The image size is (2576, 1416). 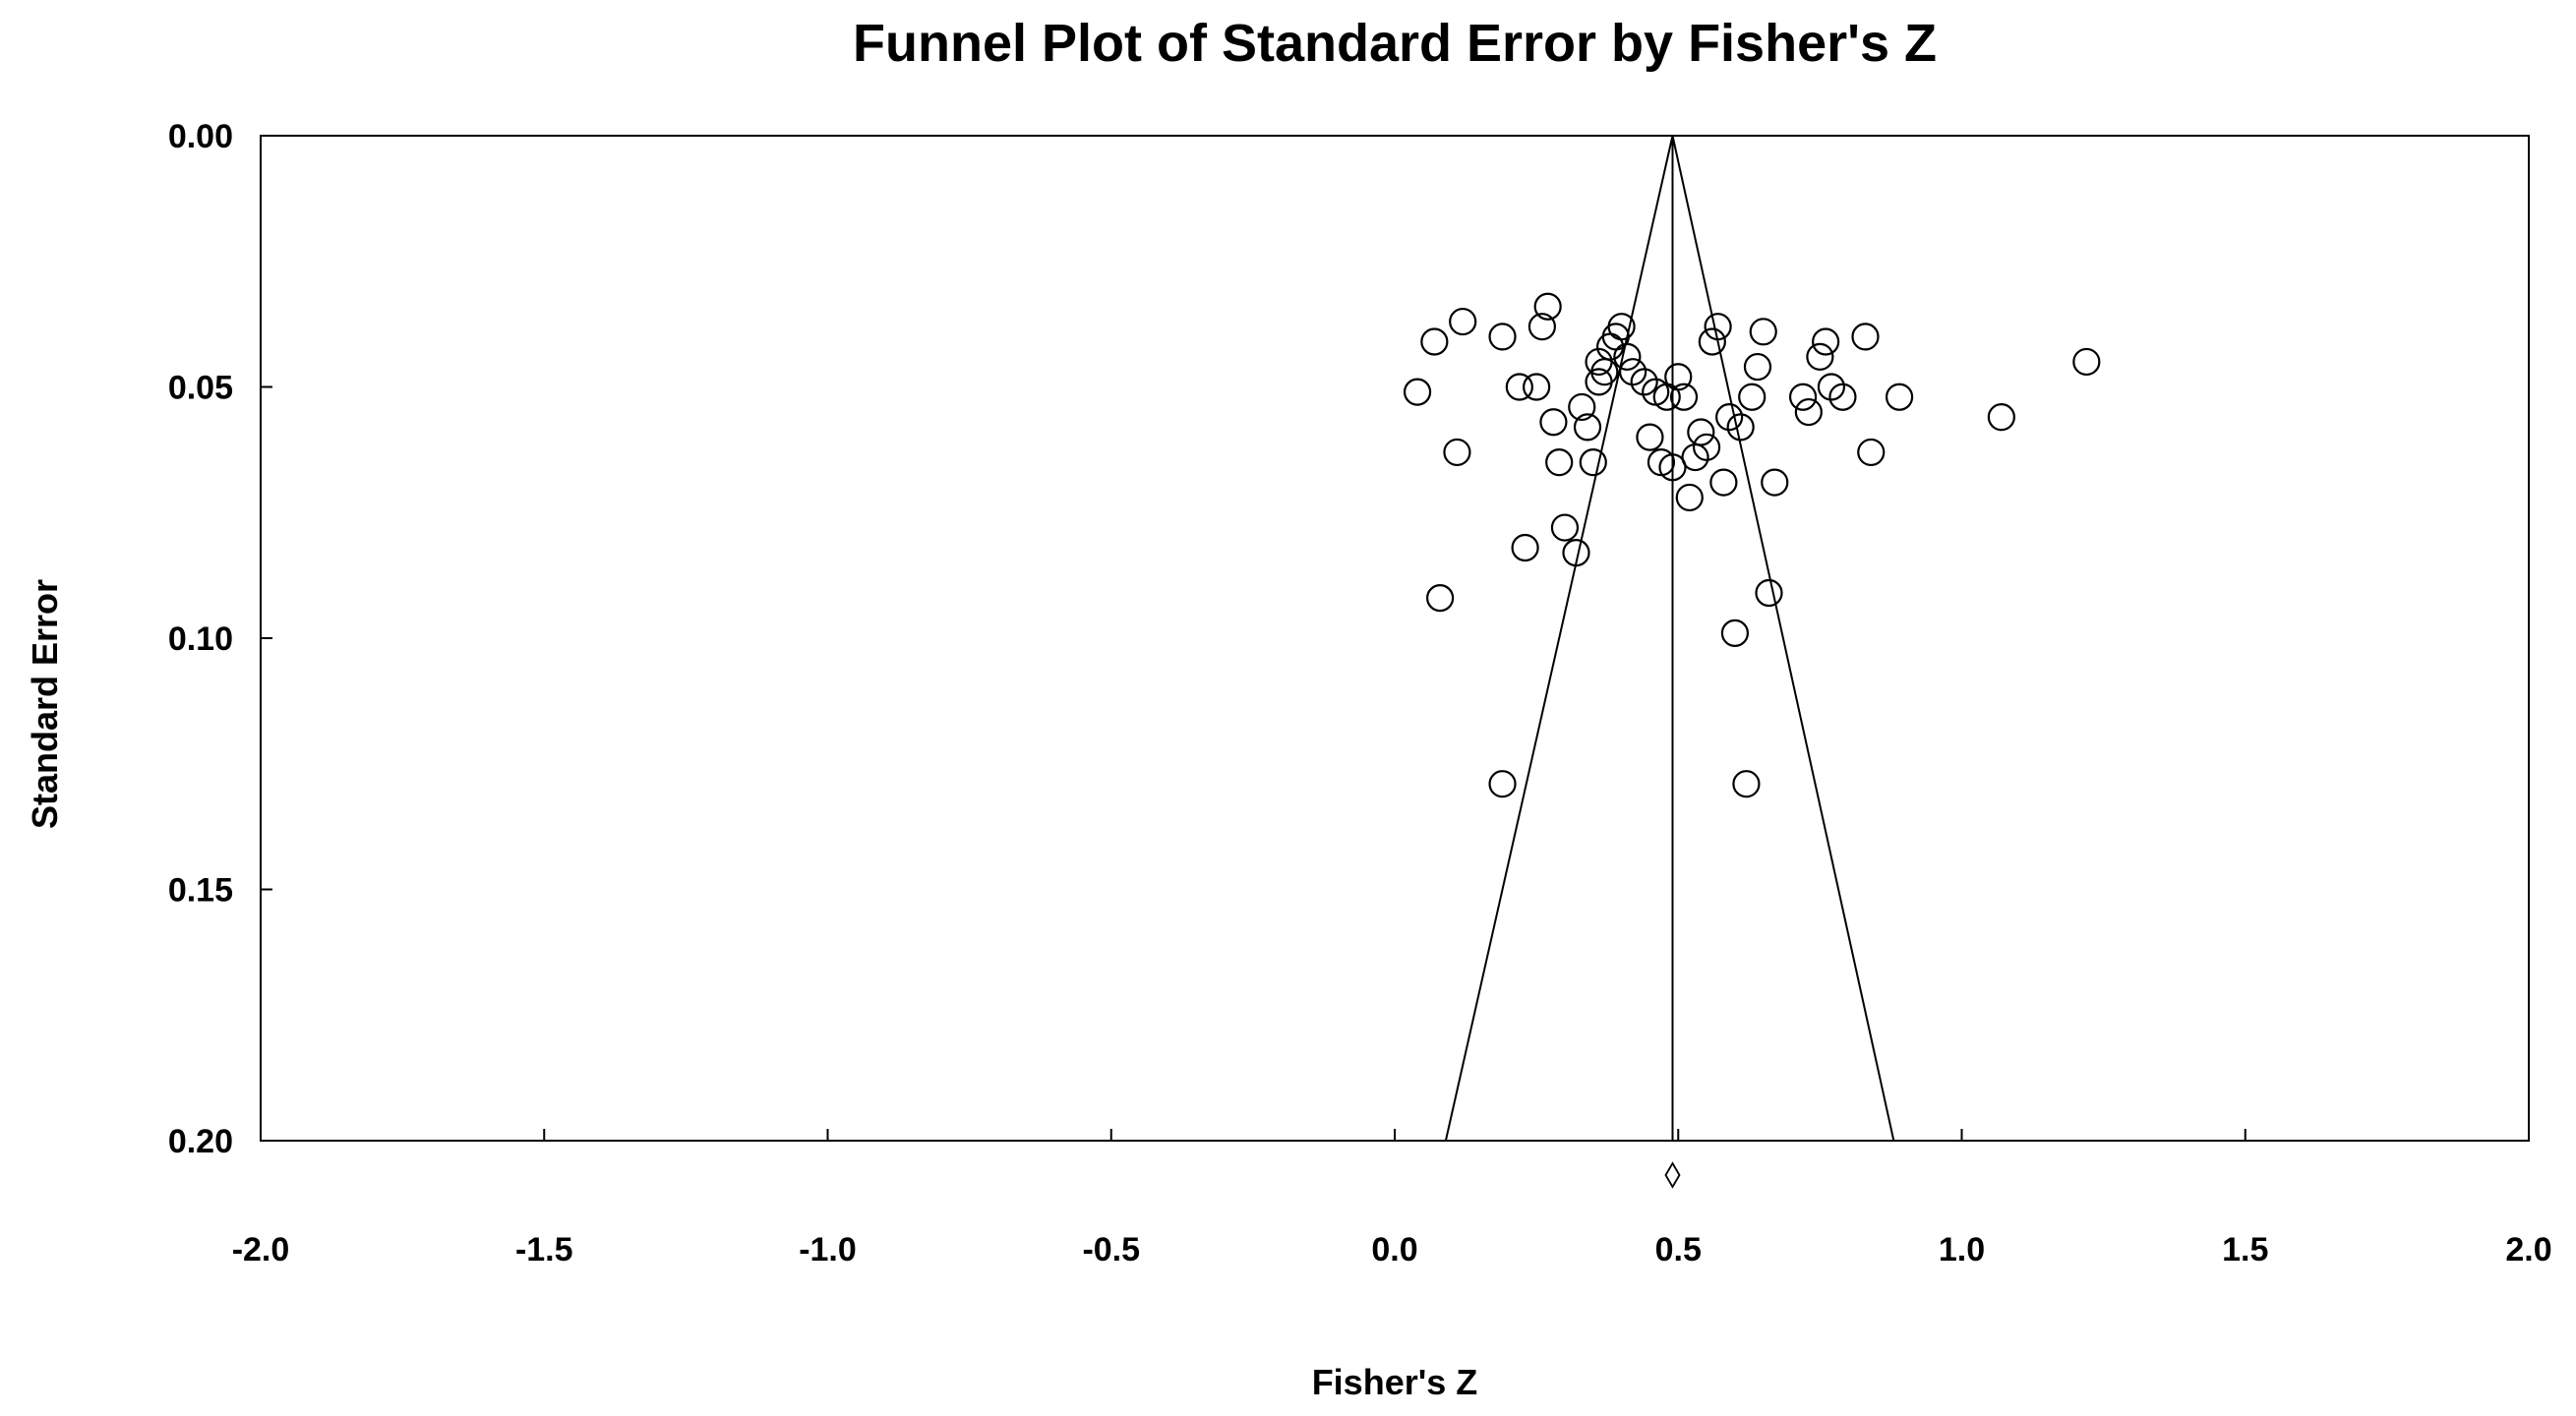 What do you see at coordinates (200, 1141) in the screenshot?
I see `y-tick-label: 0.20` at bounding box center [200, 1141].